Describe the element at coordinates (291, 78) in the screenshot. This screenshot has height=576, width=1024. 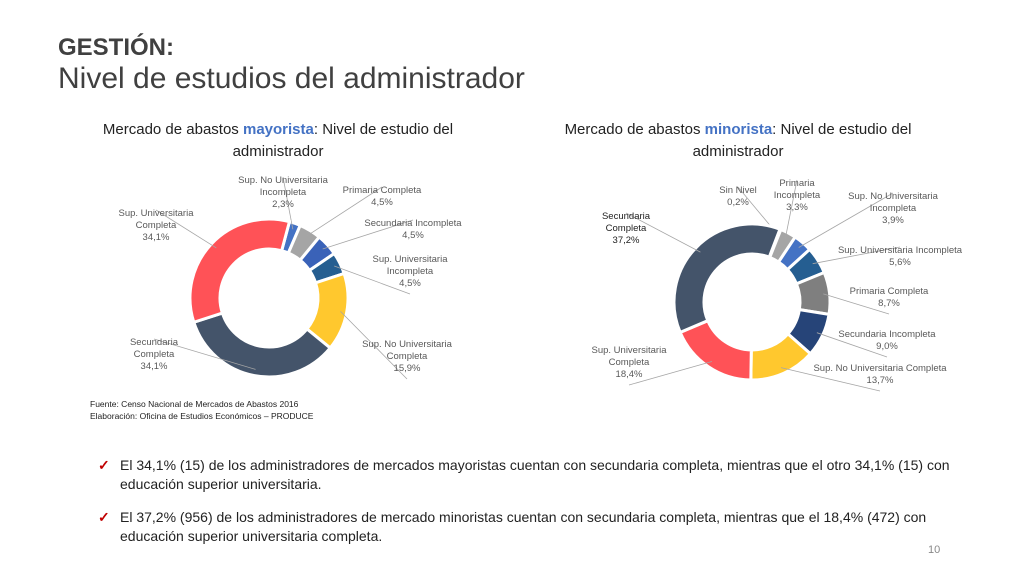
I see `slide-title: Nivel de estudios del administrador` at that location.